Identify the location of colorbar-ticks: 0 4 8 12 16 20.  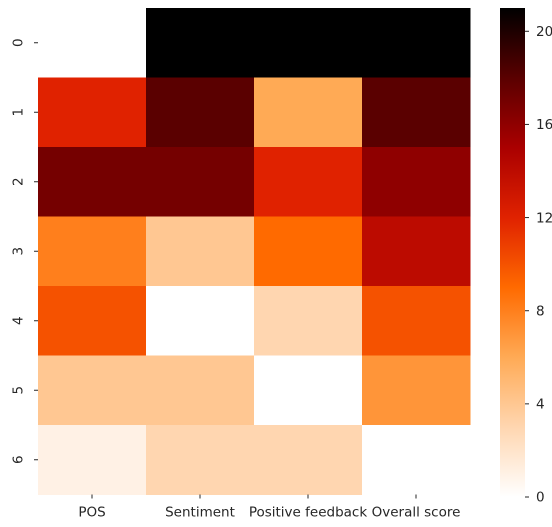
(538, 265).